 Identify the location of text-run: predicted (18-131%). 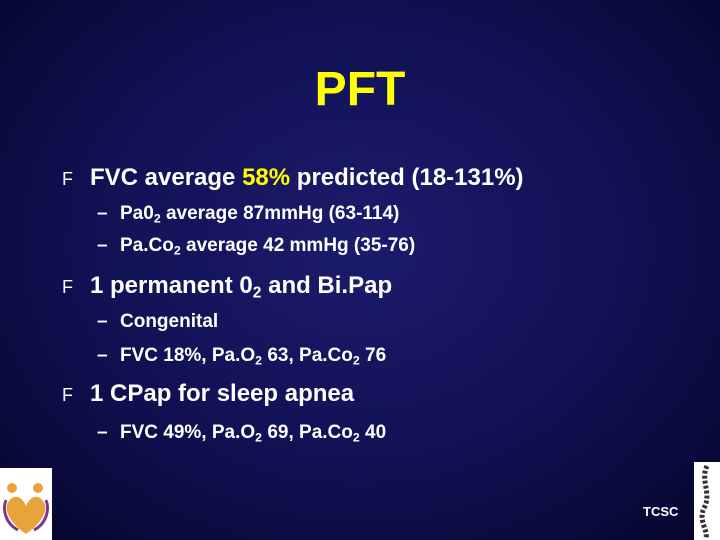
(407, 177).